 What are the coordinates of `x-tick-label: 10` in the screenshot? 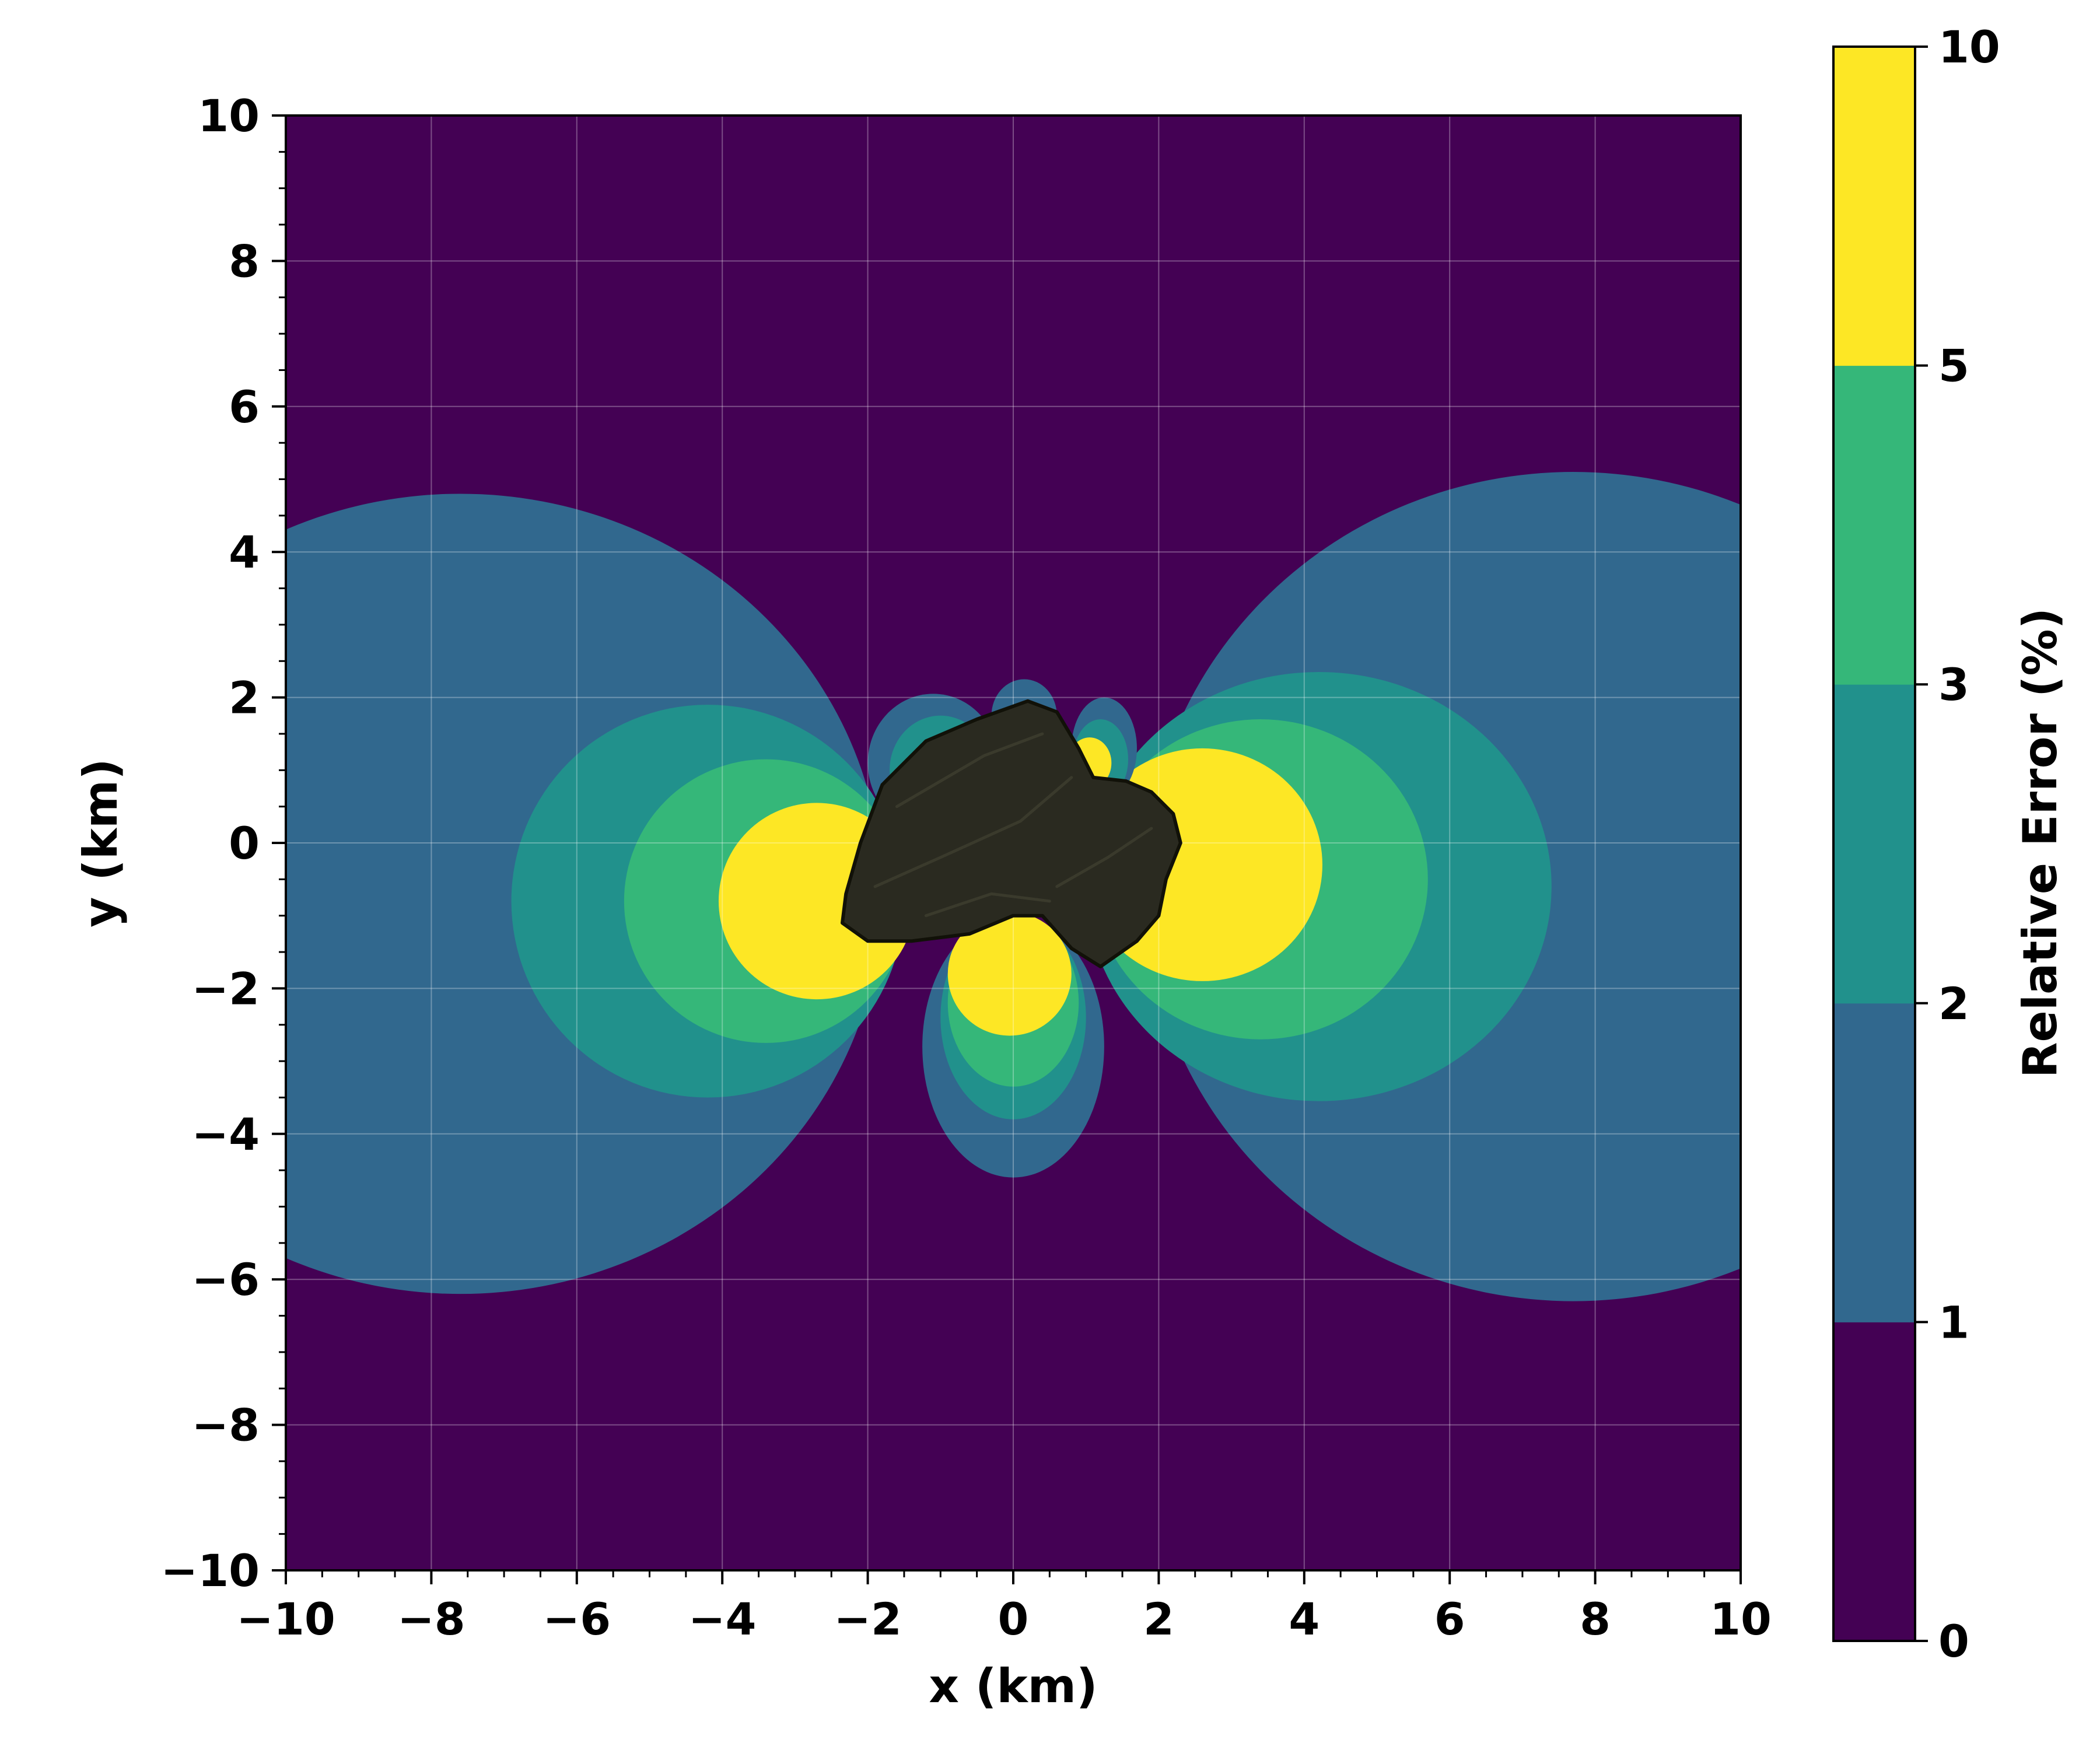 It's located at (1741, 1619).